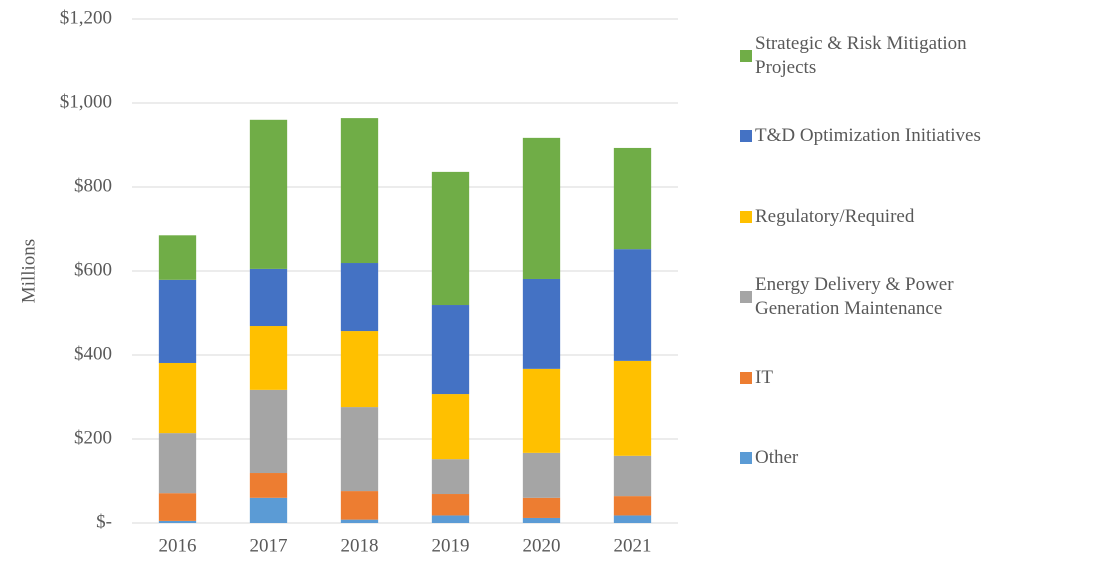  I want to click on x-tick-label: 2016, so click(178, 545).